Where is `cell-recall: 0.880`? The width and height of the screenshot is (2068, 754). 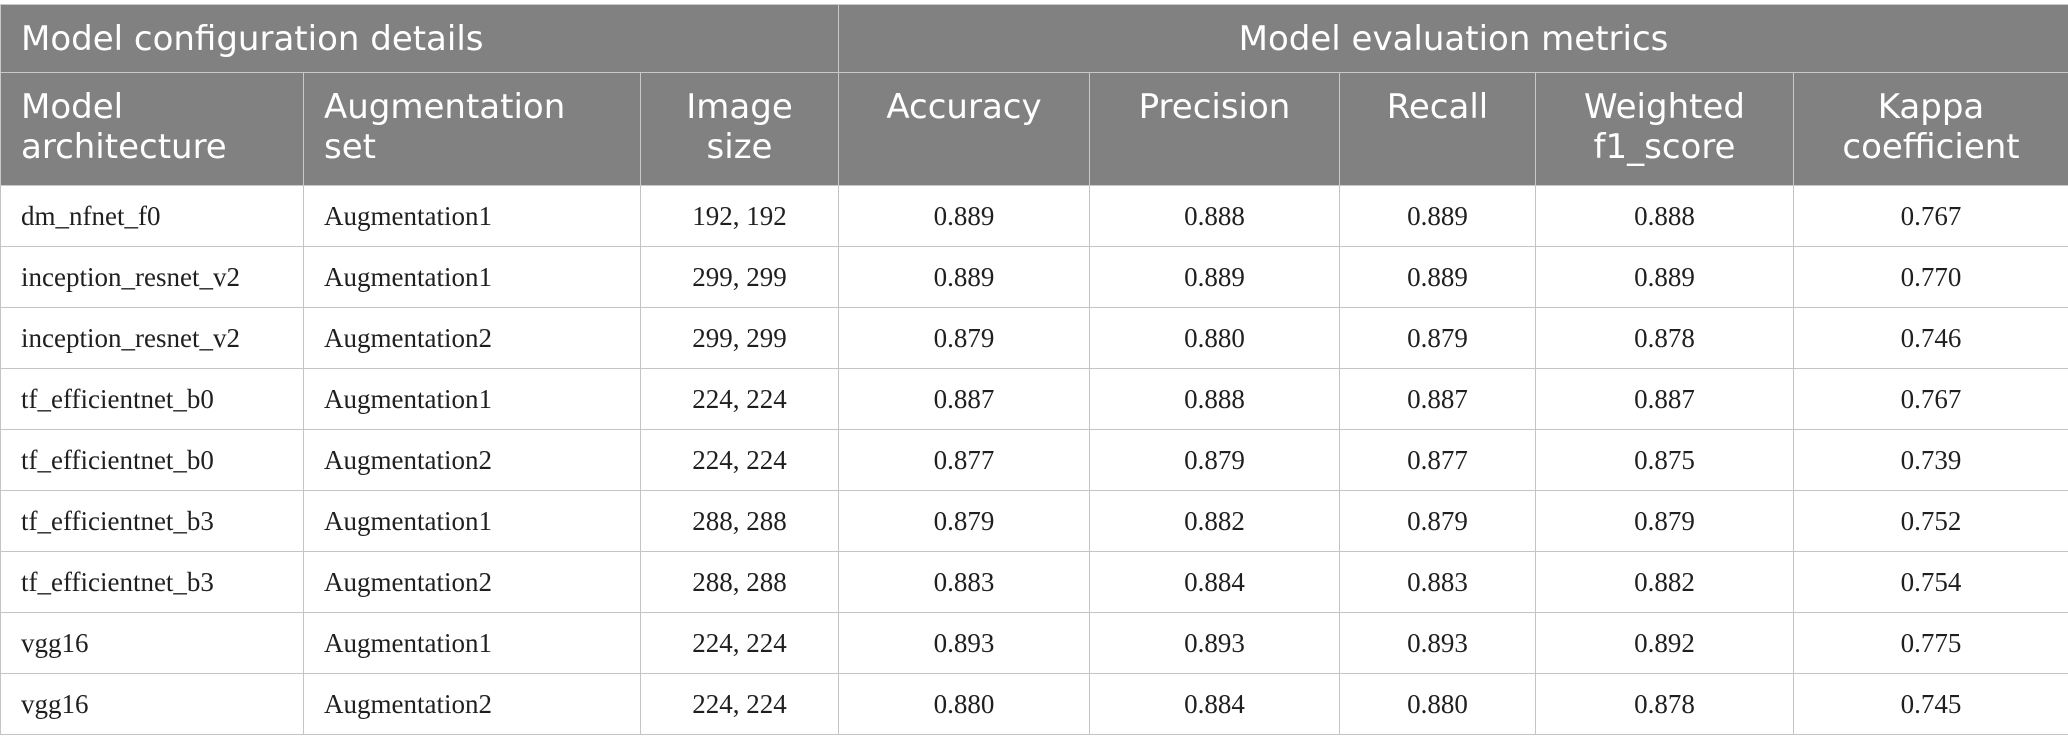 cell-recall: 0.880 is located at coordinates (1437, 704).